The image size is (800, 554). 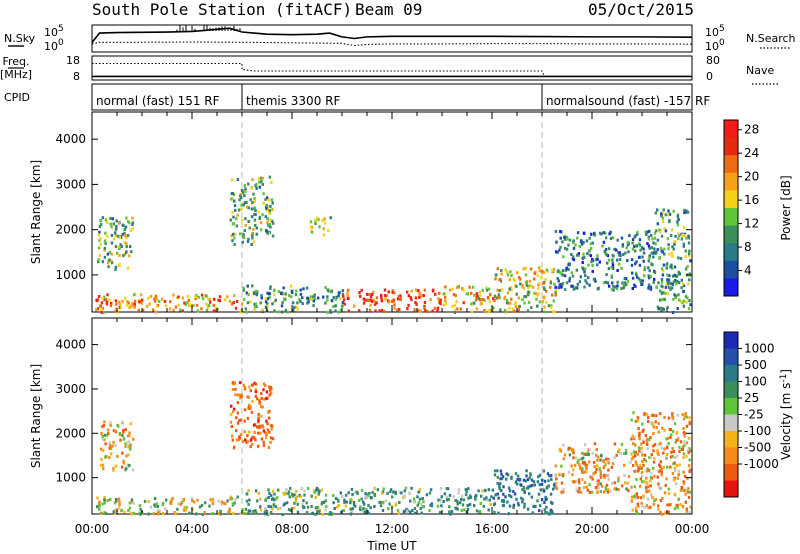 I want to click on noise-left-tick-bottom: 100, so click(x=54, y=45).